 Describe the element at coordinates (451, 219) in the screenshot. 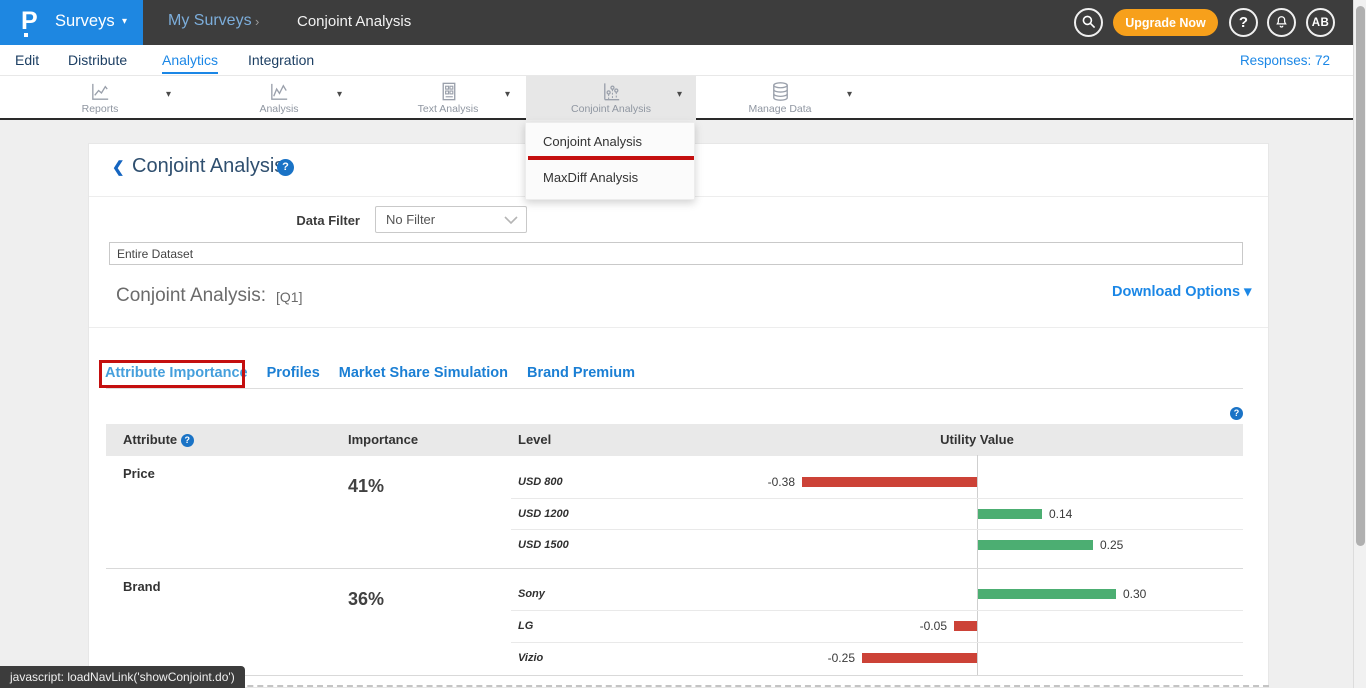

I see `data-filter-select: No Filter` at that location.